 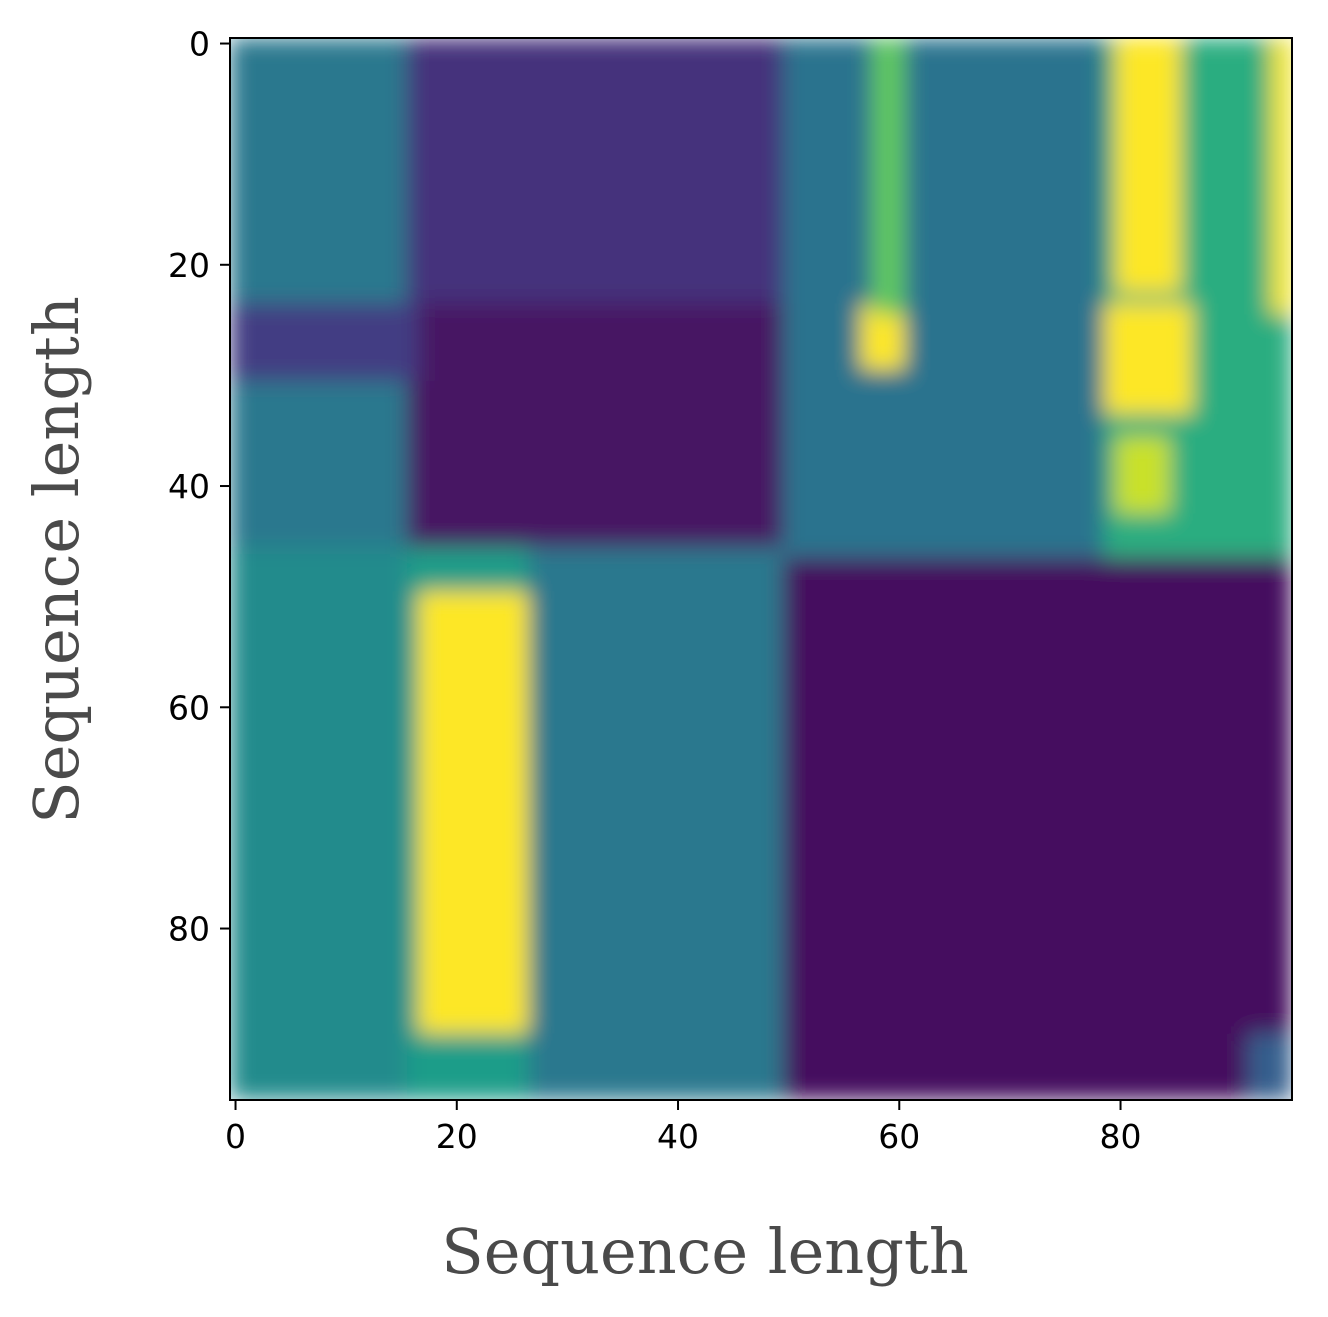 I want to click on y-axis-title: Sequence length, so click(x=56, y=560).